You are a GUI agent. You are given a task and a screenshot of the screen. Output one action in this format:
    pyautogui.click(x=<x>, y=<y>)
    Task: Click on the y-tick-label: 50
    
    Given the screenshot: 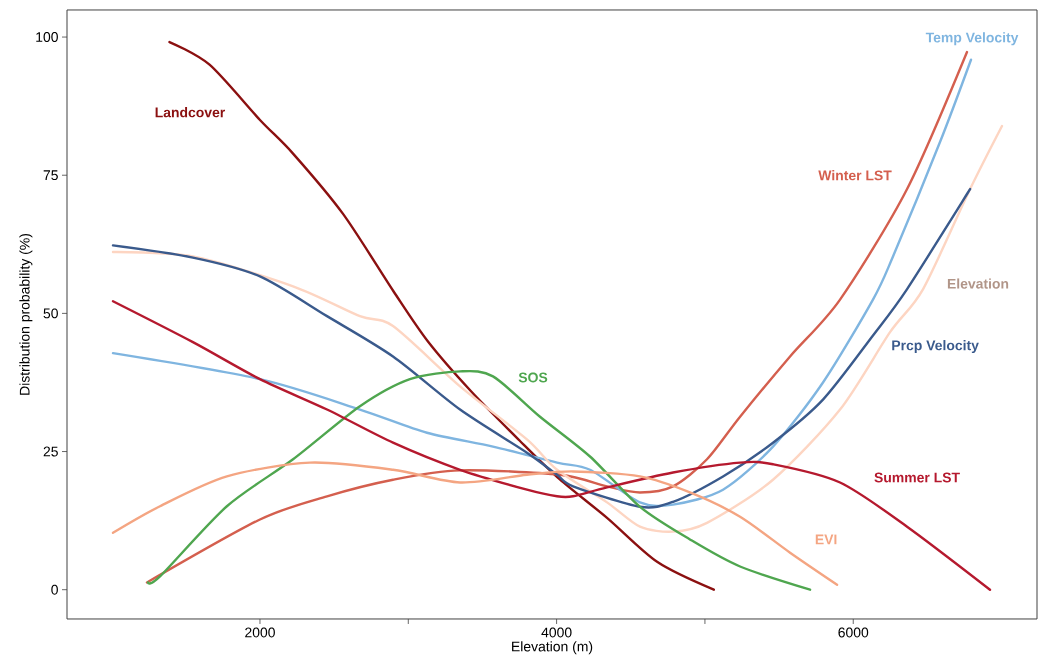 What is the action you would take?
    pyautogui.click(x=50, y=313)
    